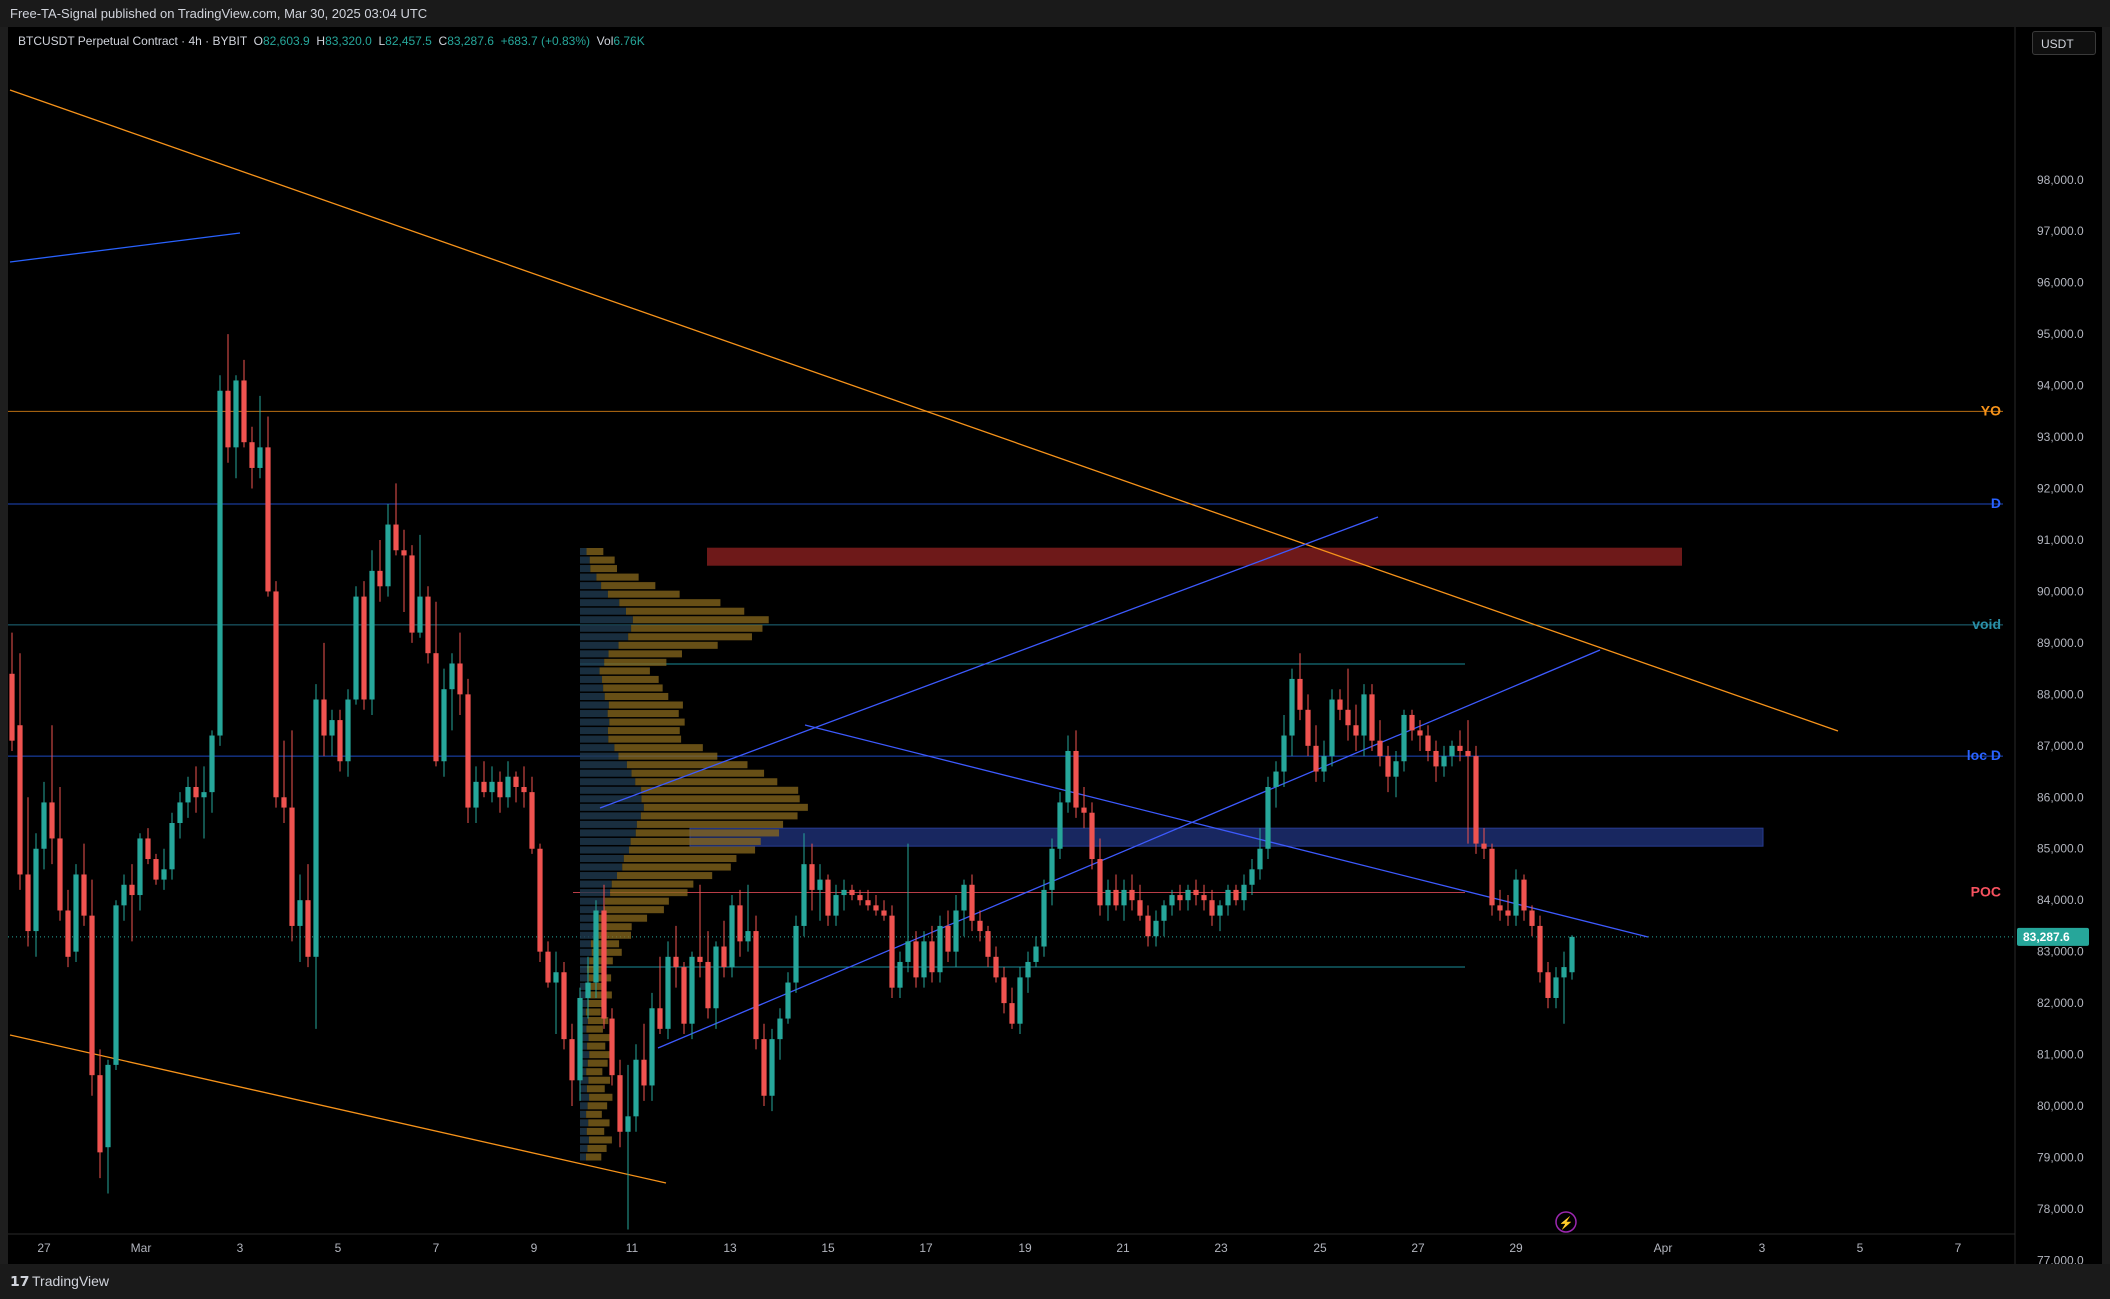 This screenshot has height=1299, width=2110. Describe the element at coordinates (1860, 1248) in the screenshot. I see `time-tick-label: 5` at that location.